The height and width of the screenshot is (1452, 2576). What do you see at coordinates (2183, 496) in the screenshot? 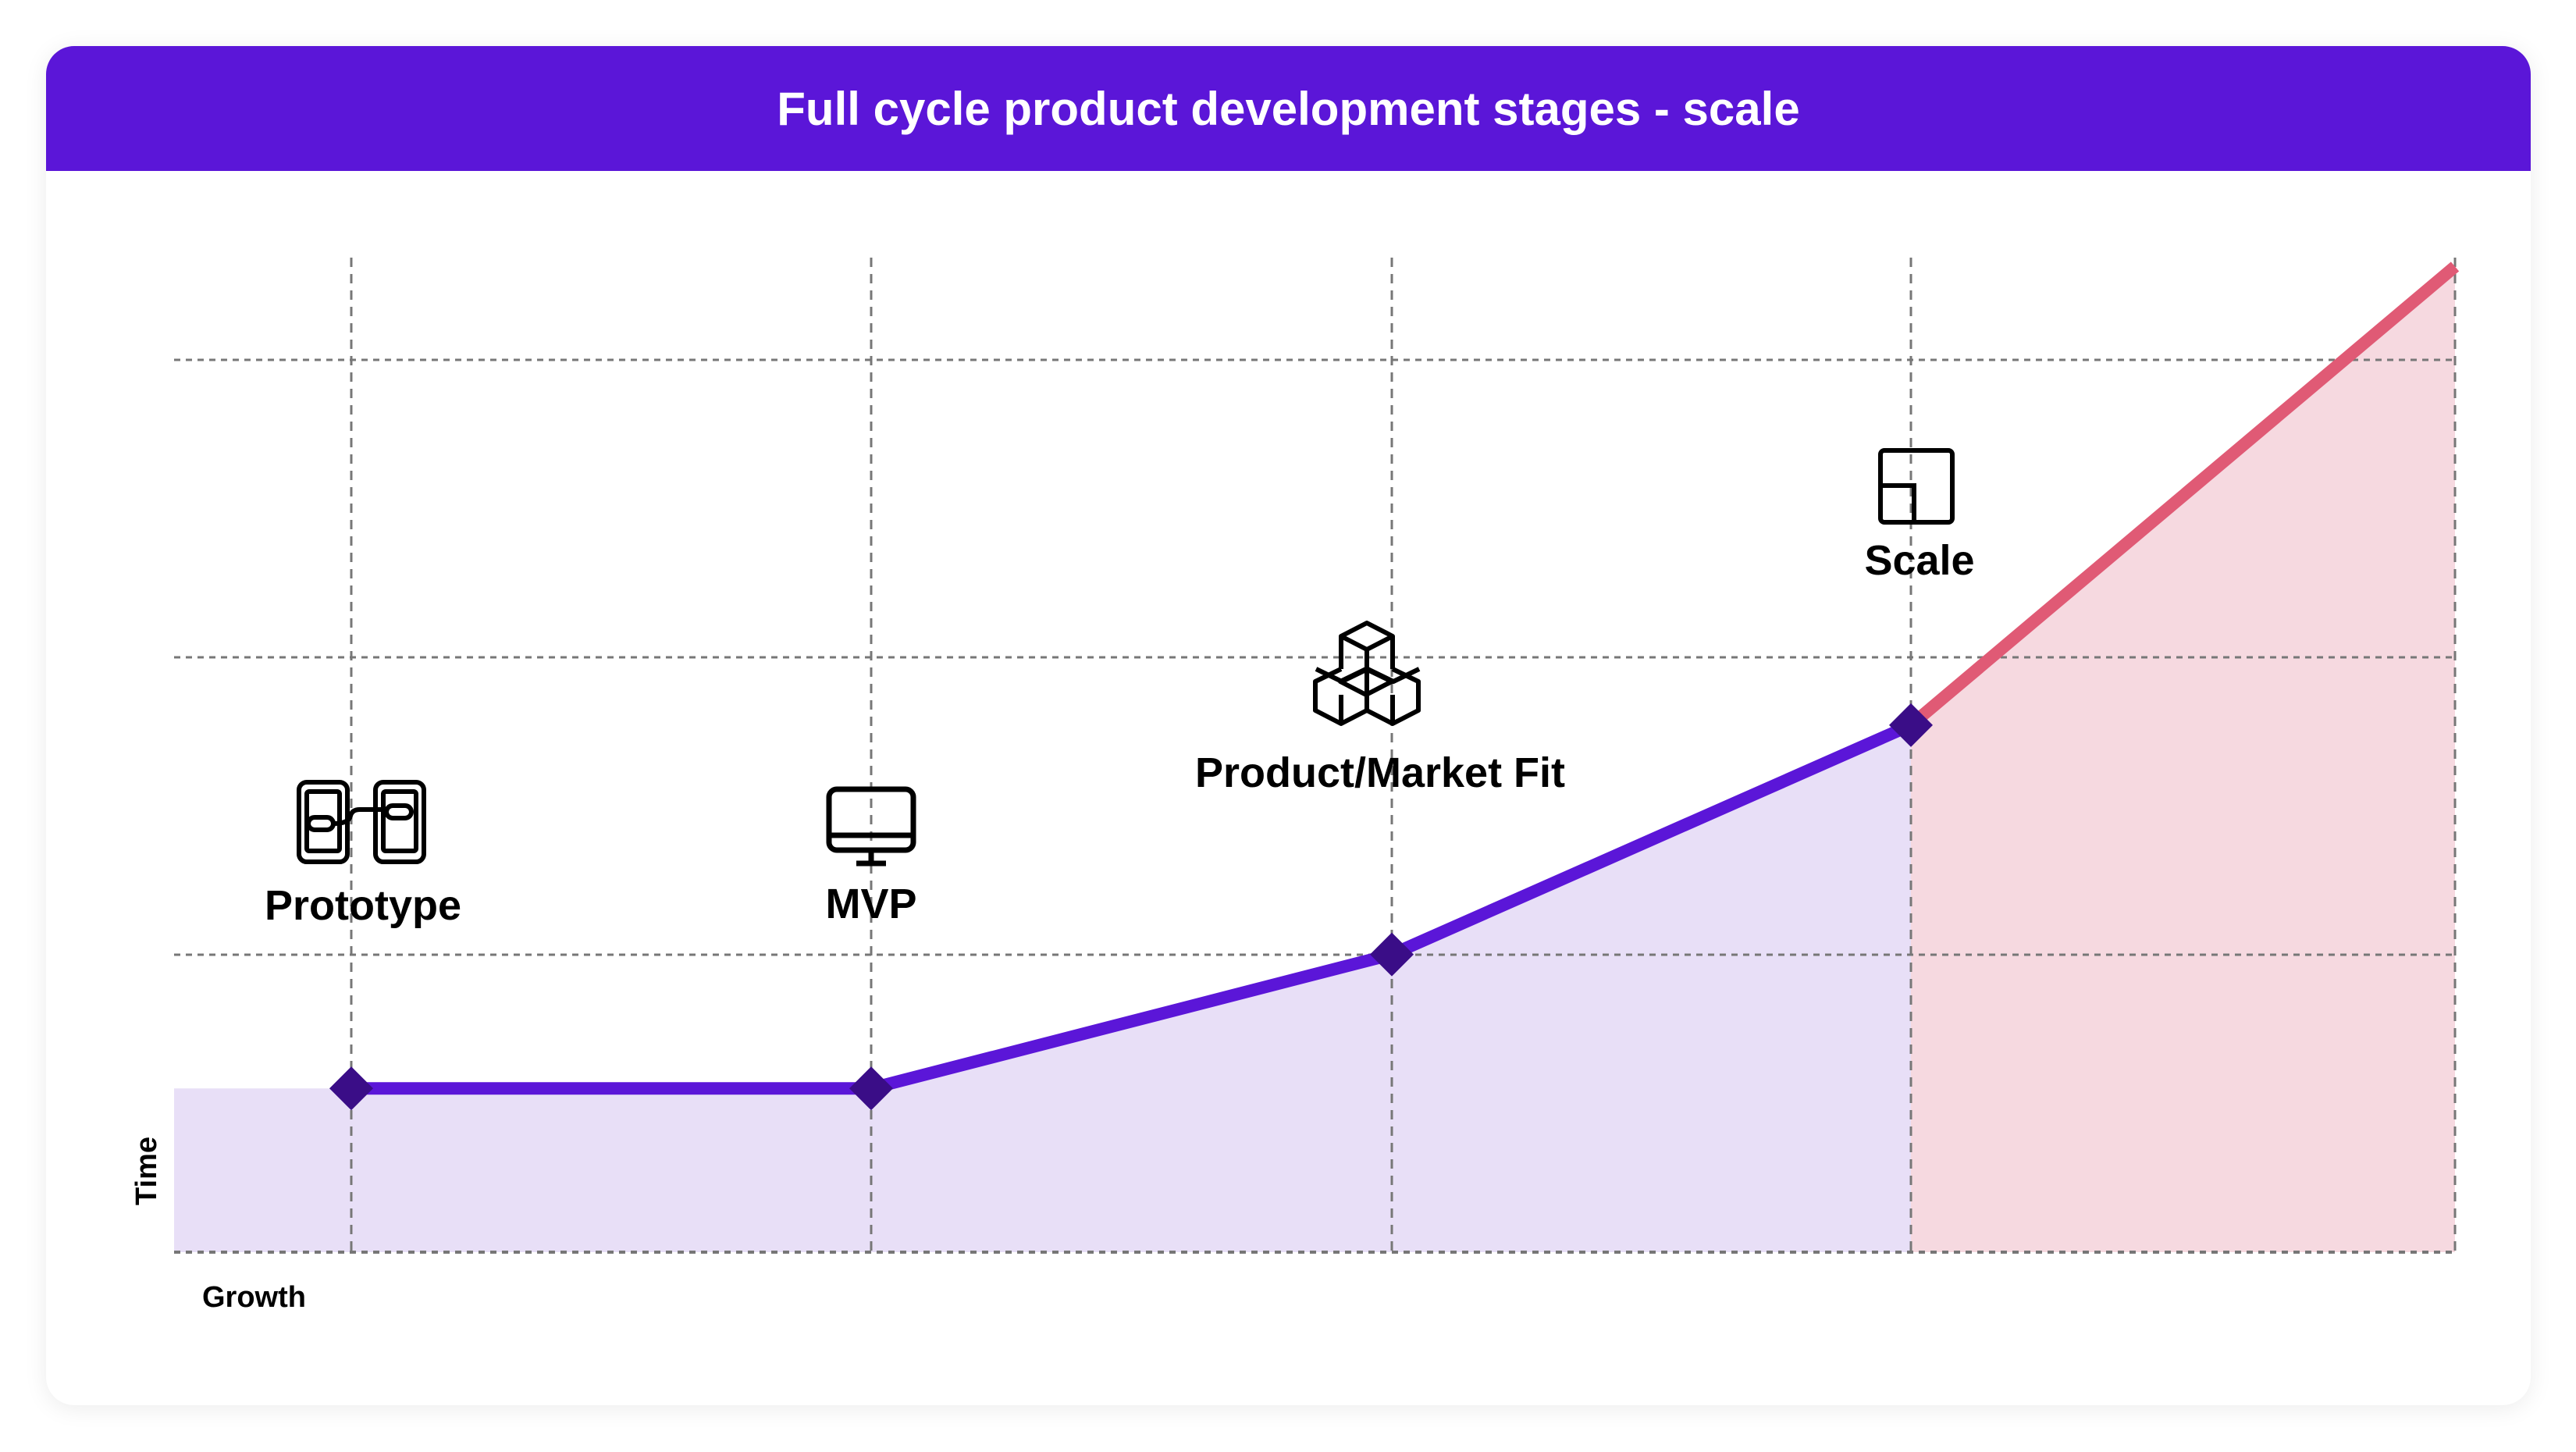
I see `series-line-scale` at bounding box center [2183, 496].